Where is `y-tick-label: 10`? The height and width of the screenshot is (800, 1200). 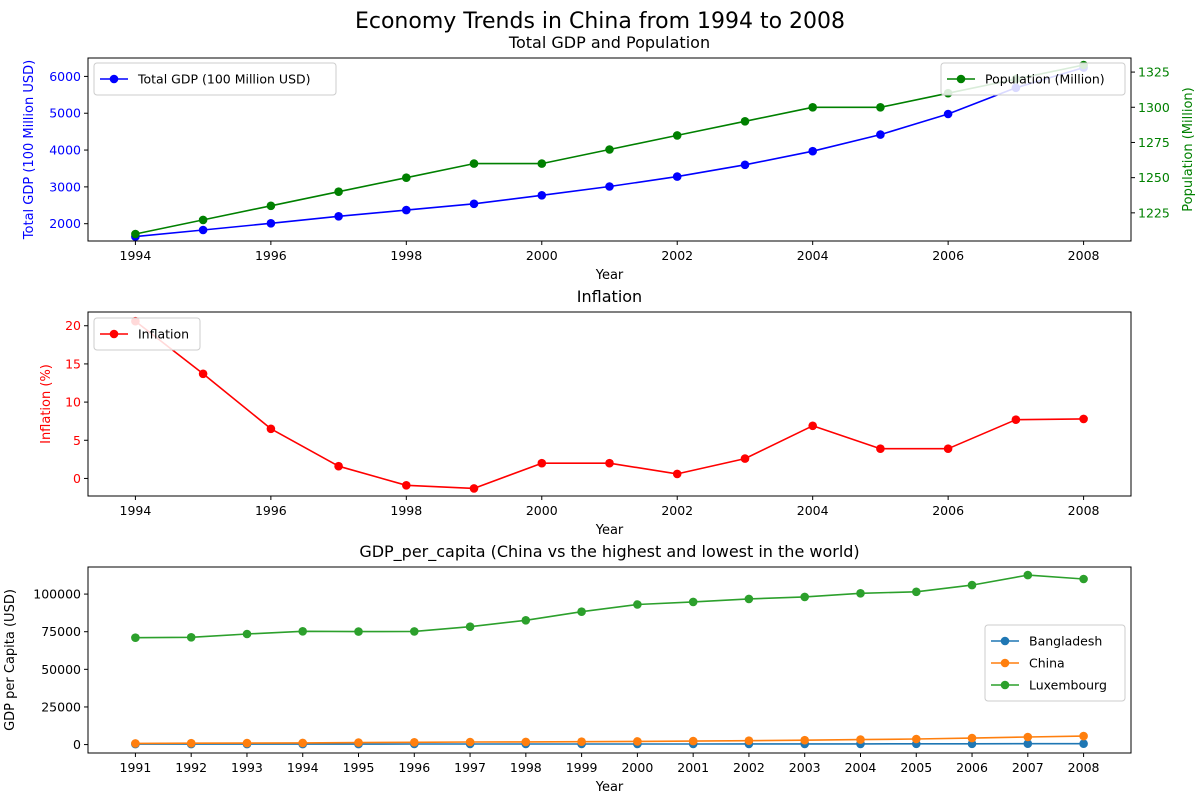
y-tick-label: 10 is located at coordinates (73, 402).